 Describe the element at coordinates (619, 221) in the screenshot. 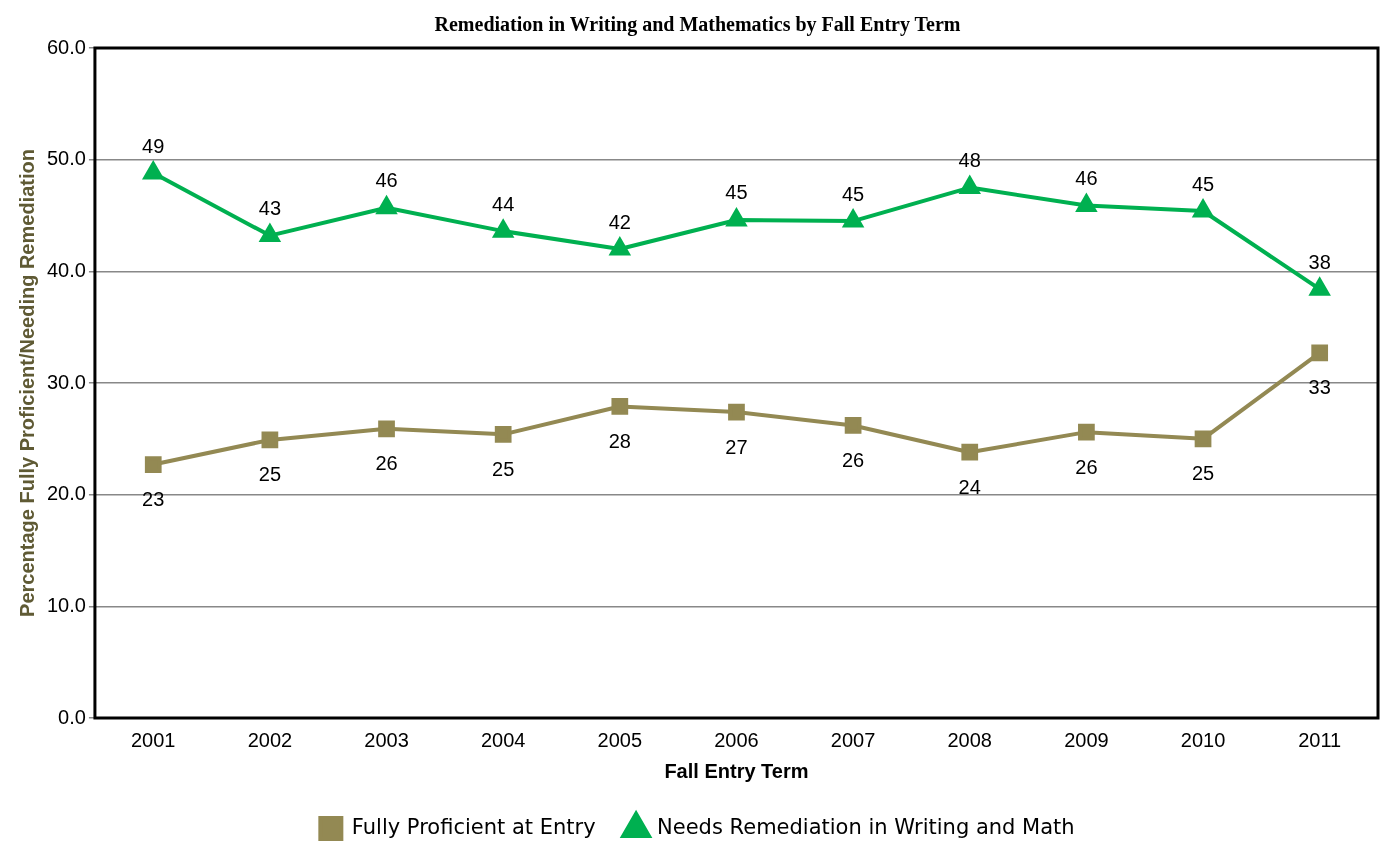

I see `data-label: 42` at that location.